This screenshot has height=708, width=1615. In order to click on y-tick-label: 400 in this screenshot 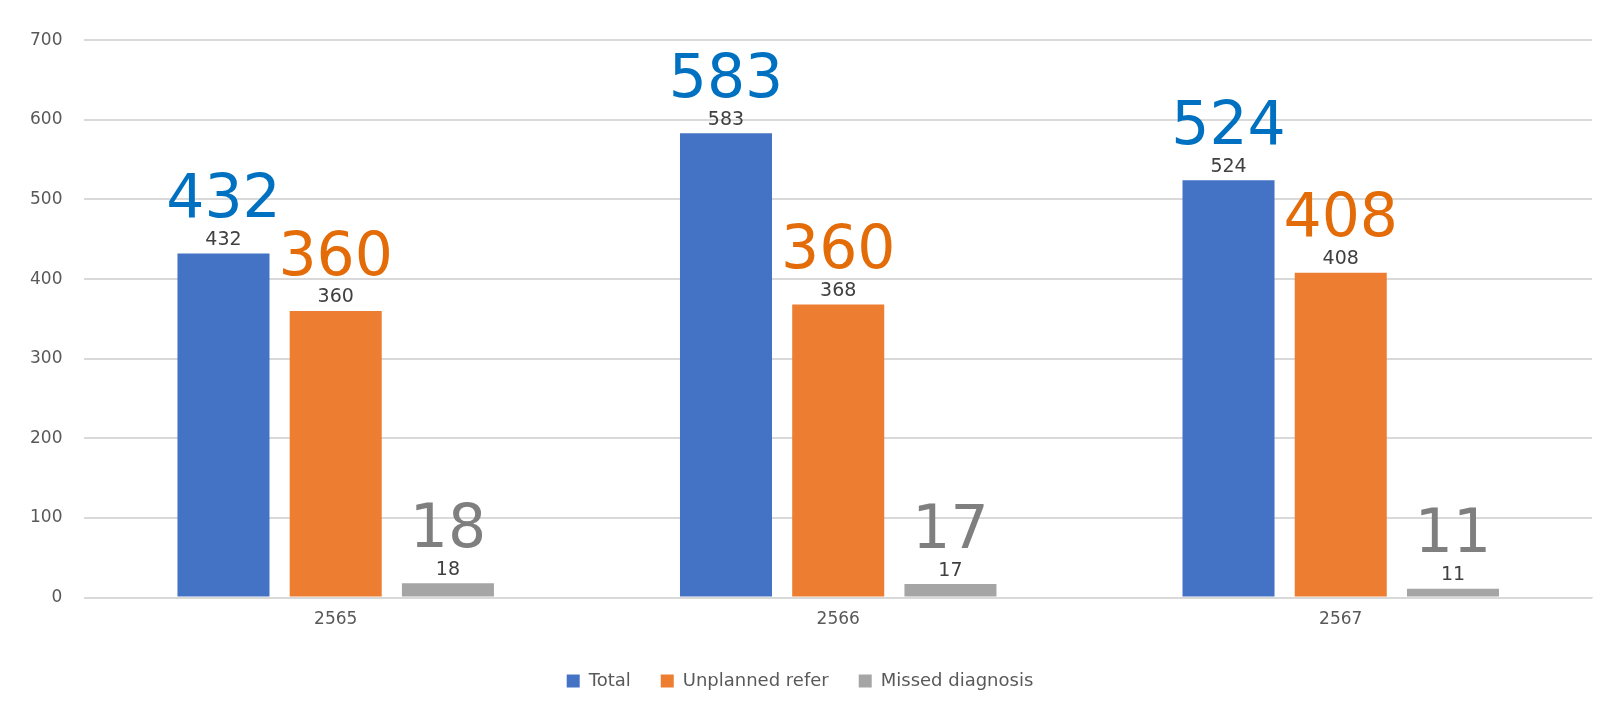, I will do `click(46, 277)`.